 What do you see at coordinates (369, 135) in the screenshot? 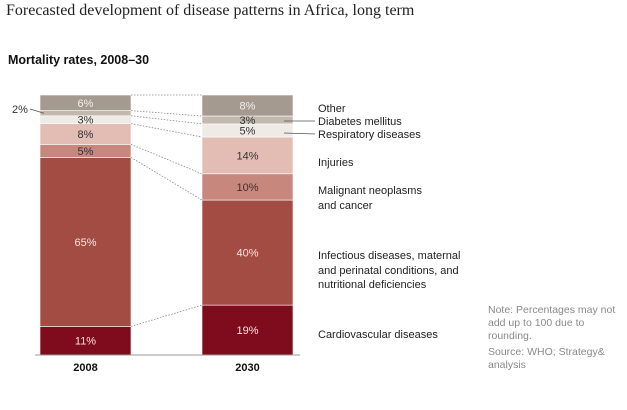
I see `legend-label: Respiratory diseases` at bounding box center [369, 135].